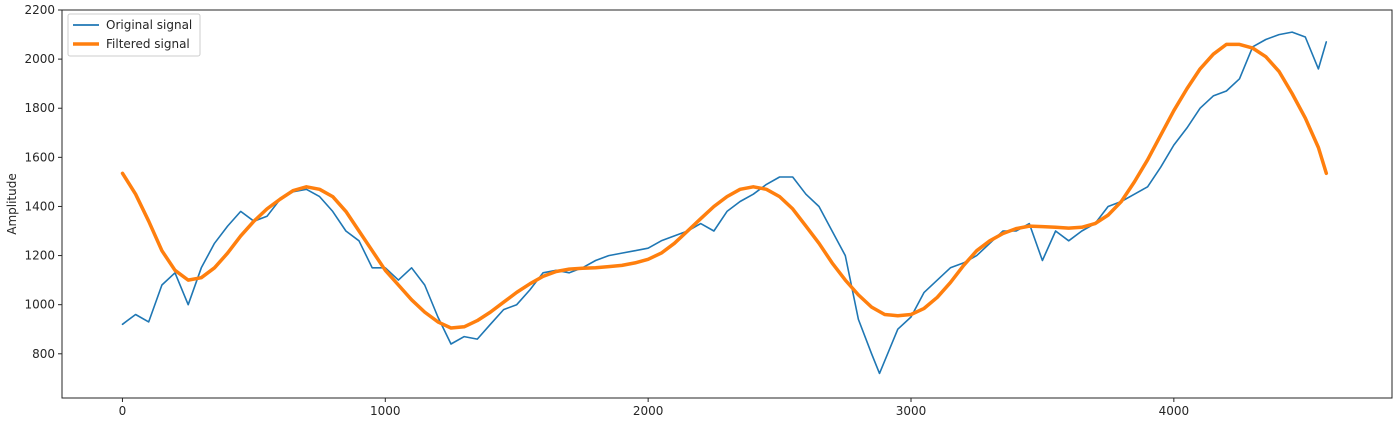 Image resolution: width=1400 pixels, height=425 pixels. I want to click on x-axis: 0 1000 2000 3000 4000, so click(654, 408).